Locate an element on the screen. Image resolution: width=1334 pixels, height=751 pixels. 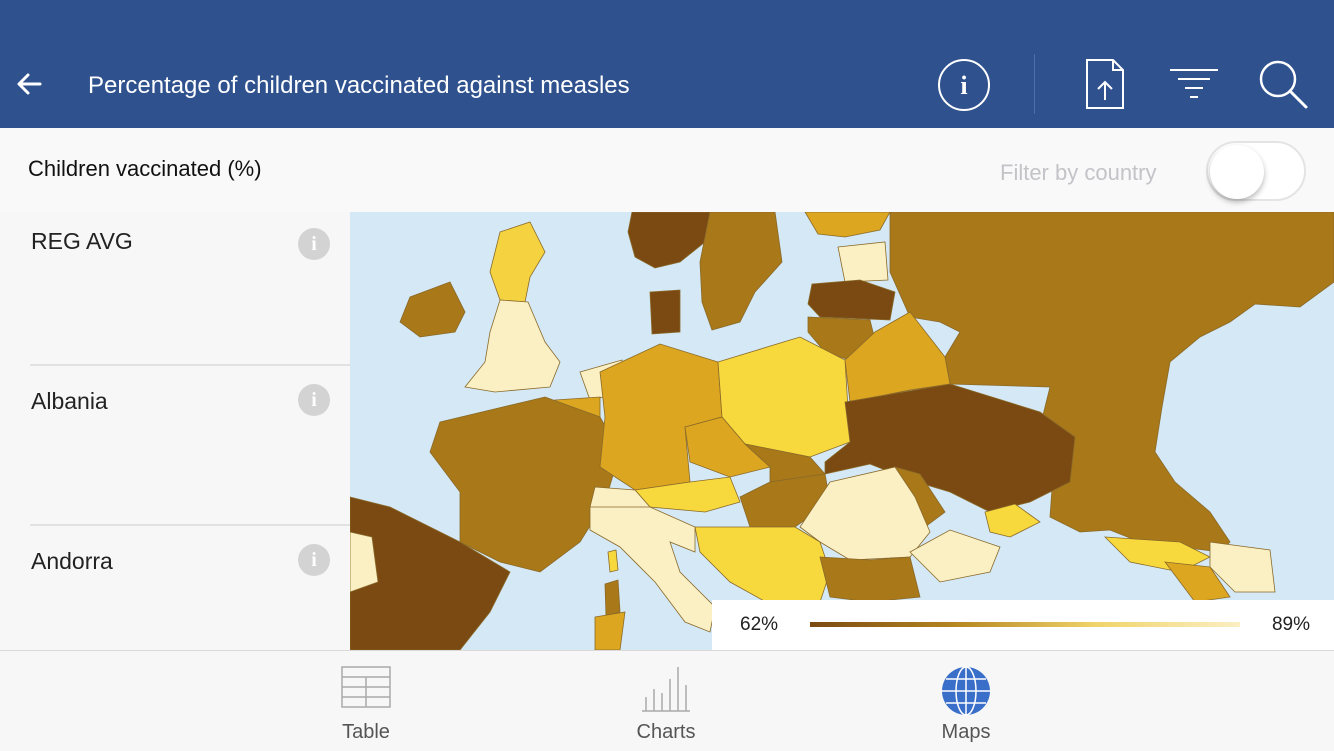
region-sardinia is located at coordinates (612, 598).